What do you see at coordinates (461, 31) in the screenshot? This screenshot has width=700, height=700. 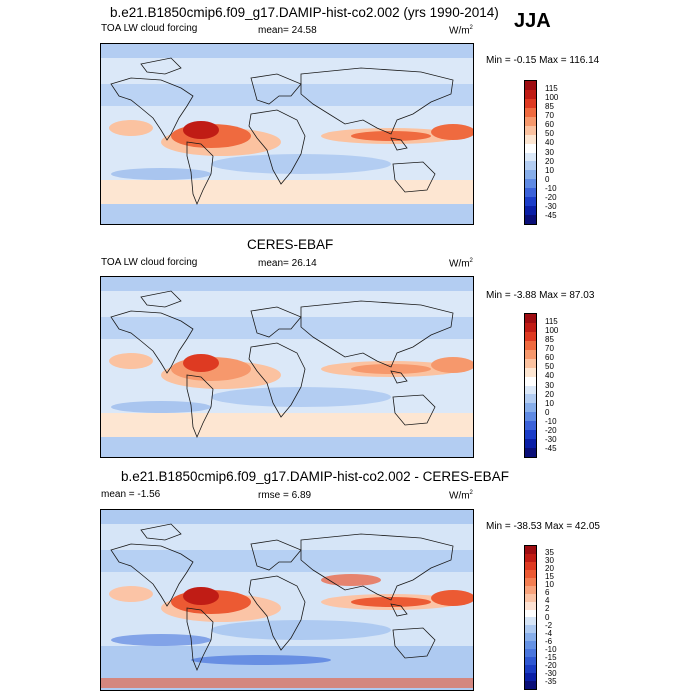 I see `panel-1-units: W/m2` at bounding box center [461, 31].